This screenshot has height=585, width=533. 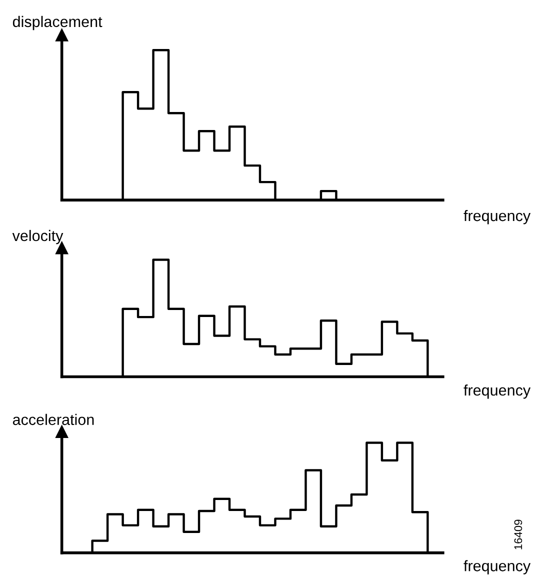 What do you see at coordinates (518, 535) in the screenshot?
I see `text: 16409` at bounding box center [518, 535].